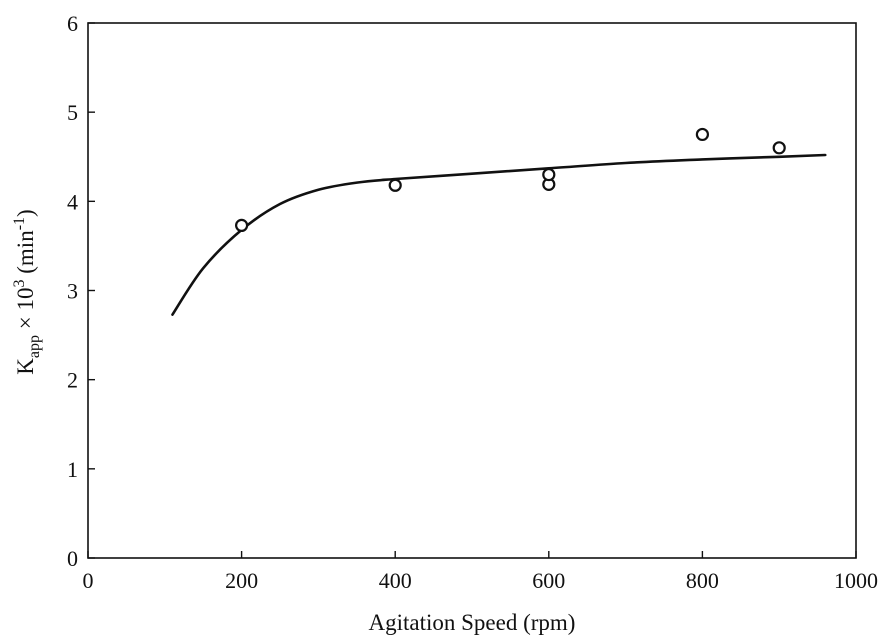 The width and height of the screenshot is (888, 637). Describe the element at coordinates (241, 580) in the screenshot. I see `x-tick-label: 200` at that location.